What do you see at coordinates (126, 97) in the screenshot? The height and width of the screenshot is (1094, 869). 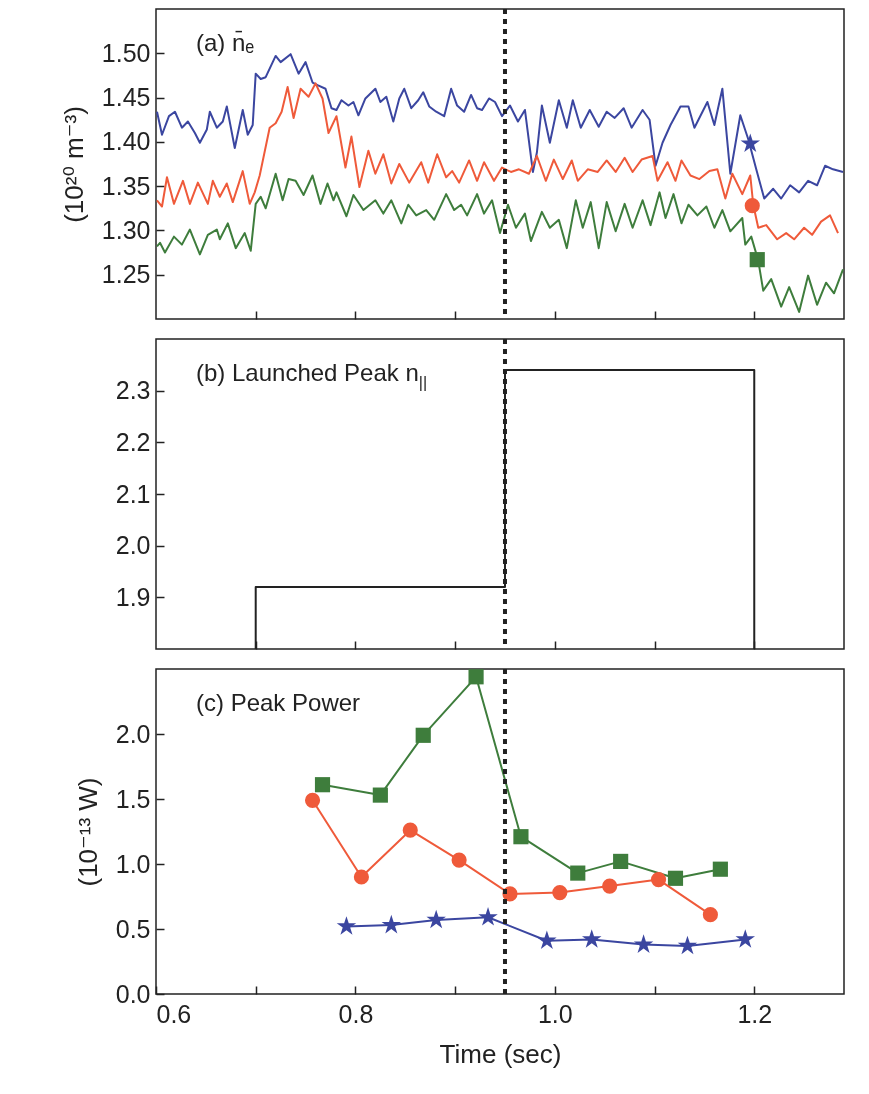 I see `y-tick-label: 1.45` at bounding box center [126, 97].